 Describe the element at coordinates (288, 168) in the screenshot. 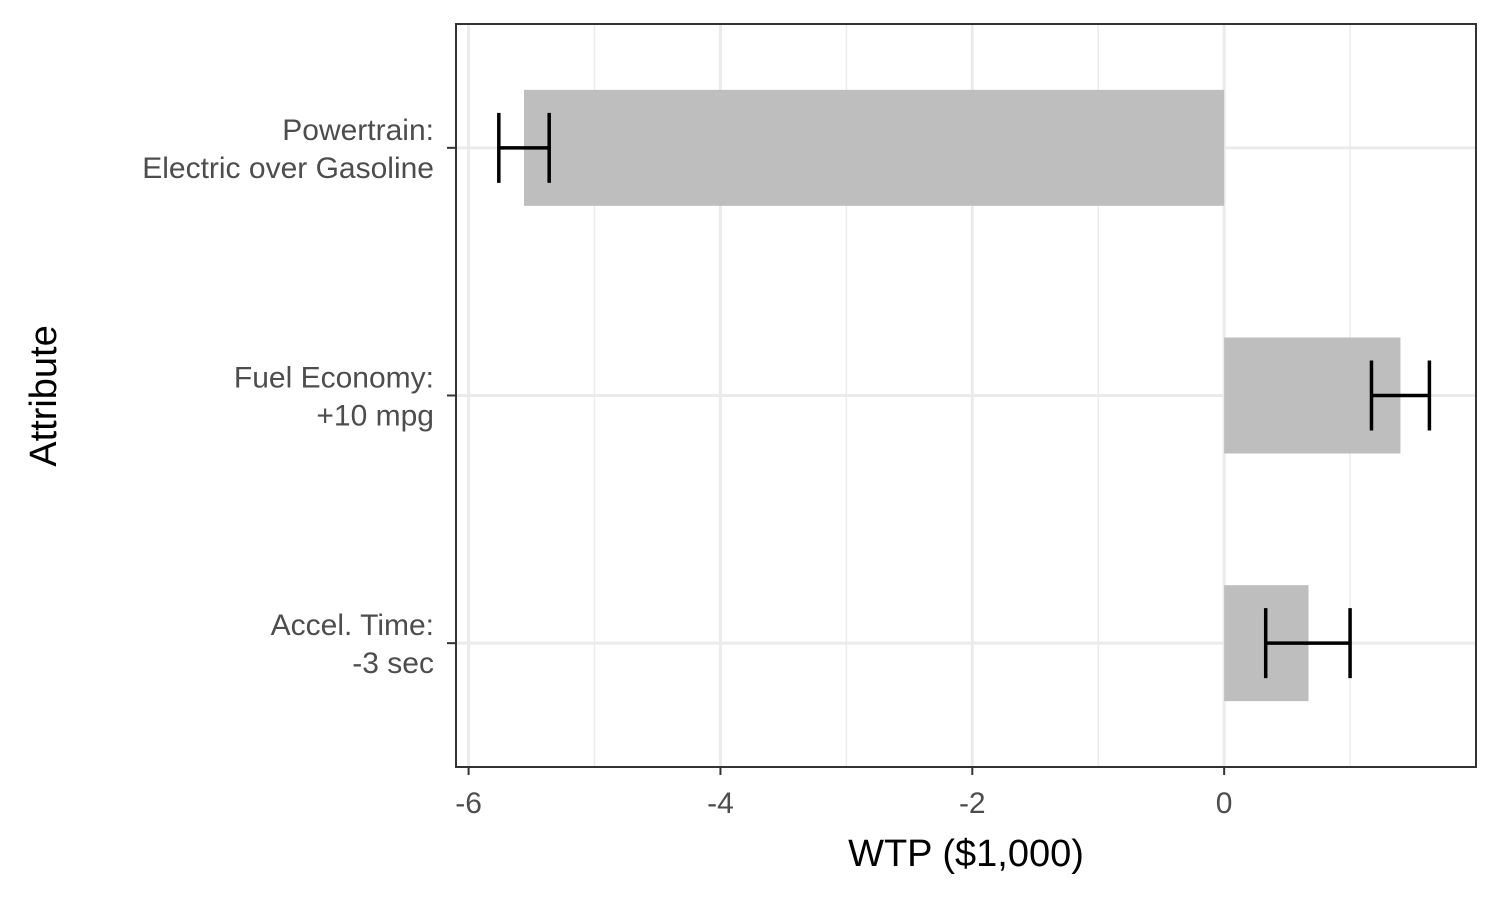

I see `y-tick-label: Electric over Gasoline` at that location.